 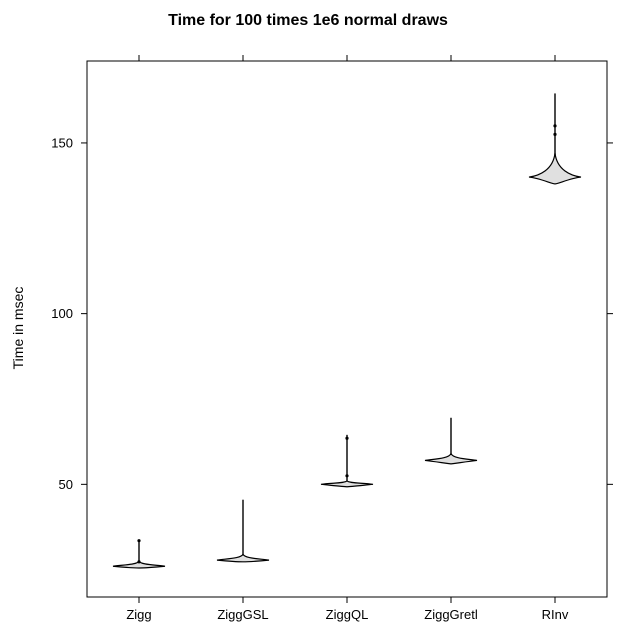 What do you see at coordinates (242, 614) in the screenshot?
I see `x-tick-label: ZiggGSL` at bounding box center [242, 614].